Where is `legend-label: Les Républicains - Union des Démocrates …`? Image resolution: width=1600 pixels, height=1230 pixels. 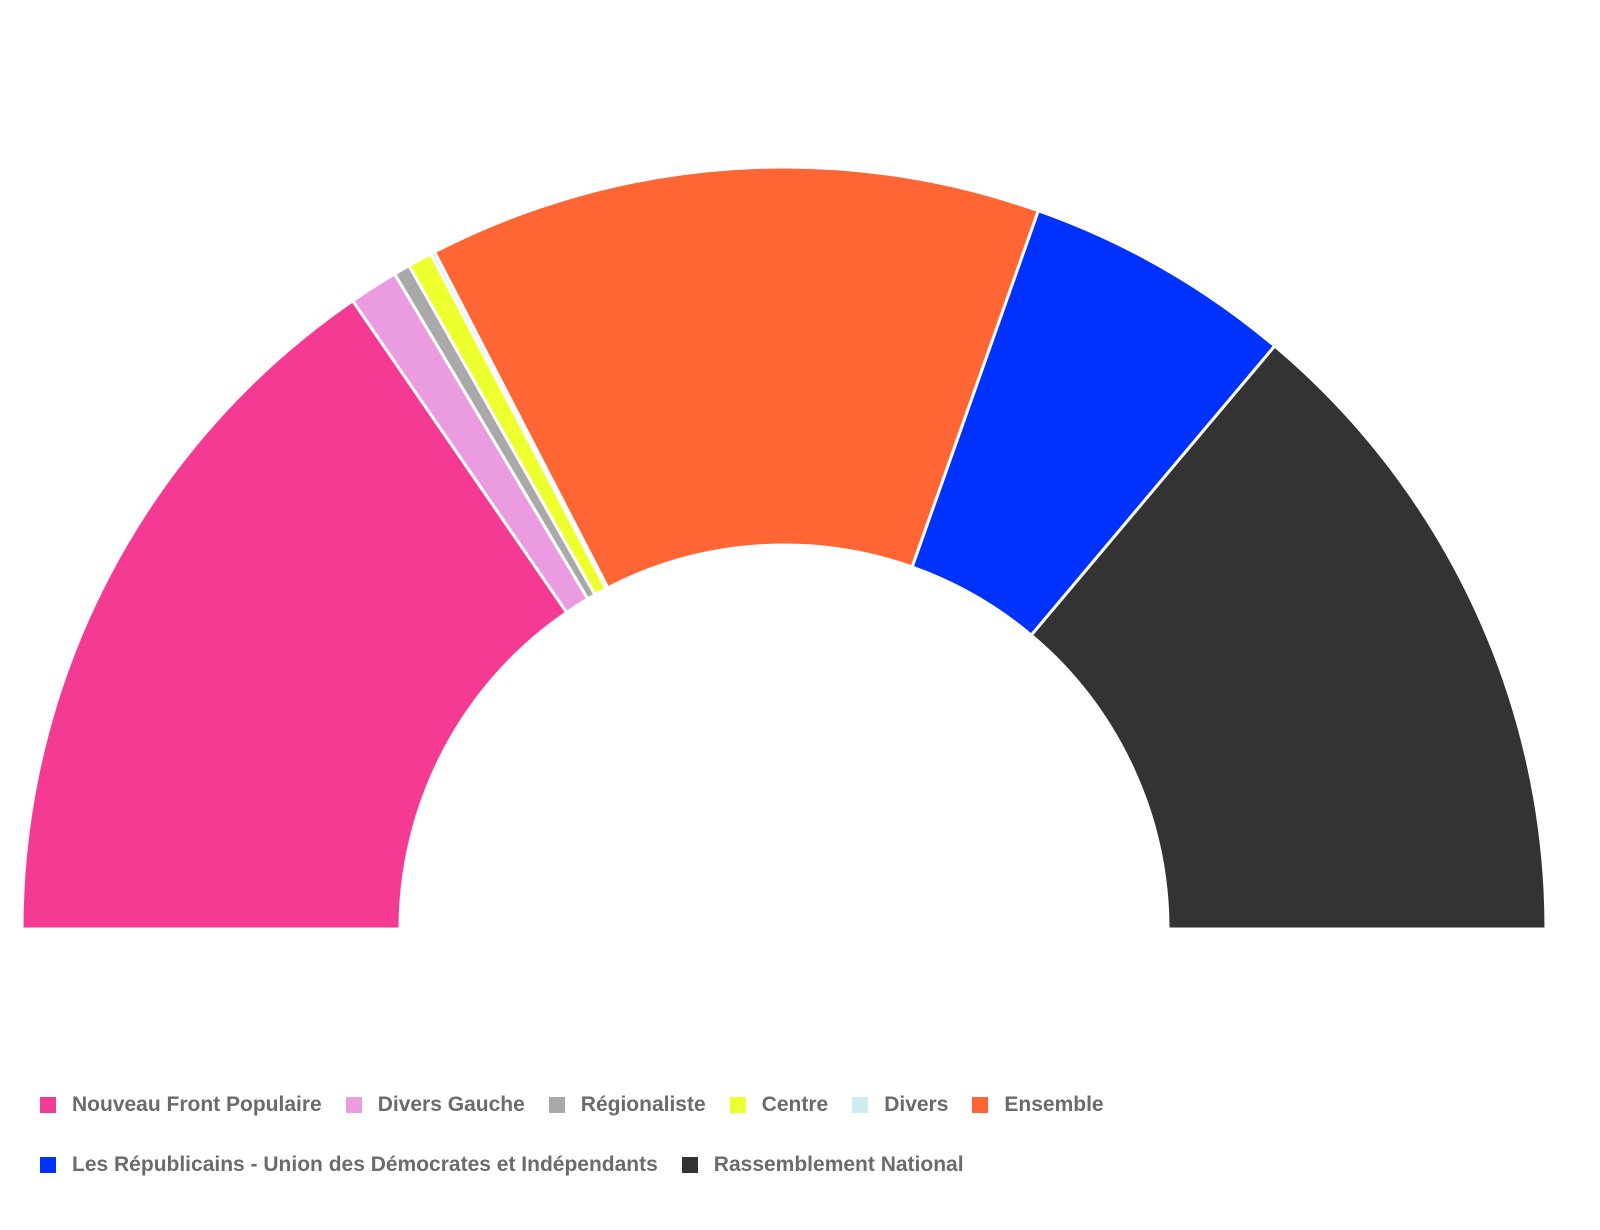
legend-label: Les Républicains - Union des Démocrates … is located at coordinates (365, 1164).